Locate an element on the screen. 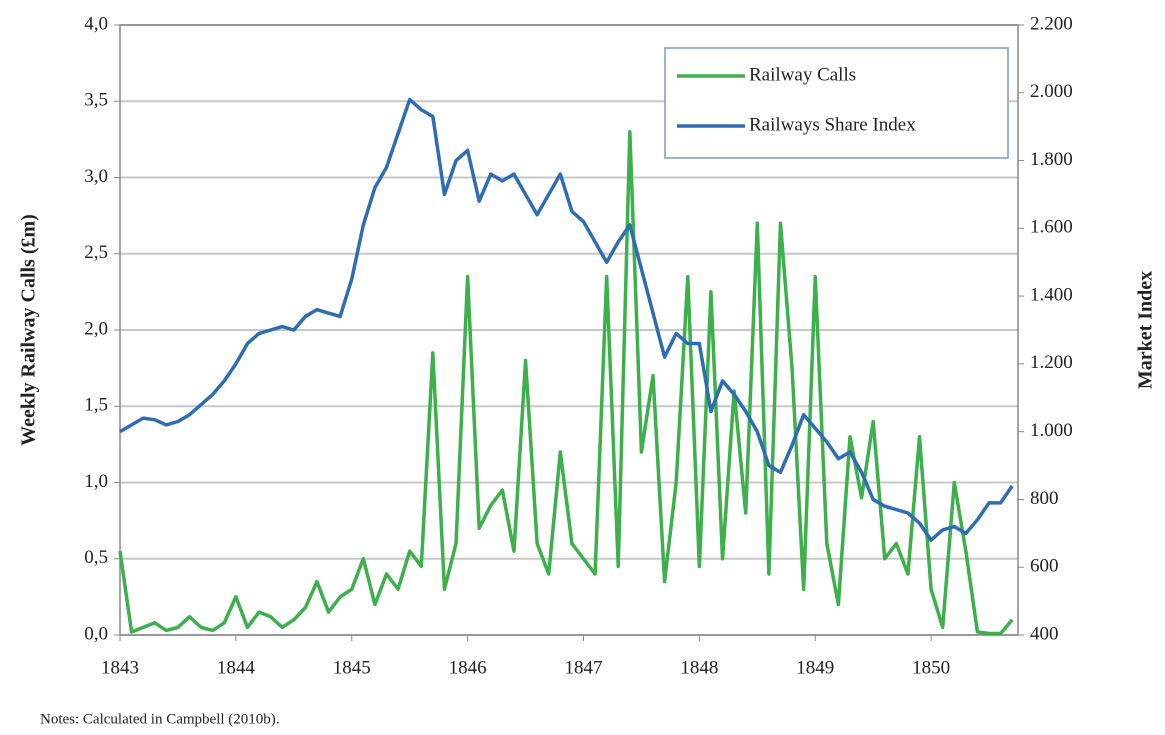  x-tick-label: 1845 is located at coordinates (352, 667).